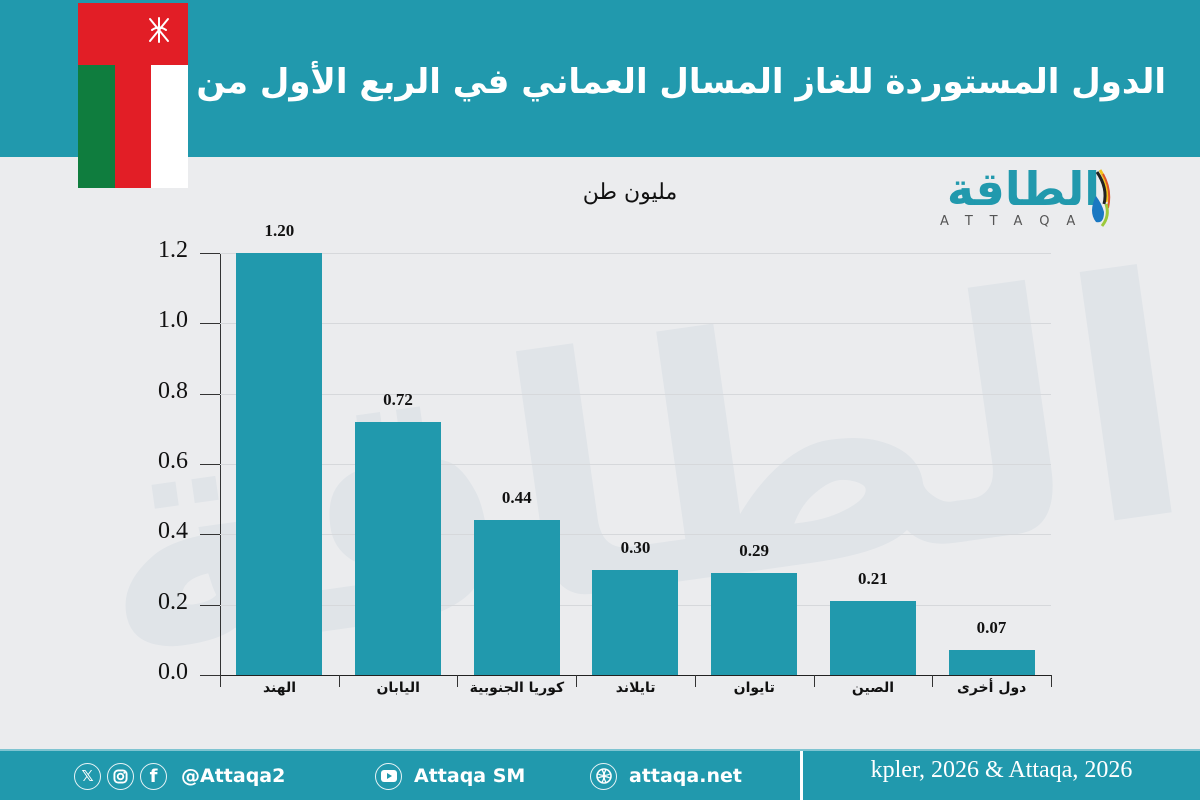 Image resolution: width=1200 pixels, height=800 pixels. I want to click on y-tick-label: 0.2, so click(173, 601).